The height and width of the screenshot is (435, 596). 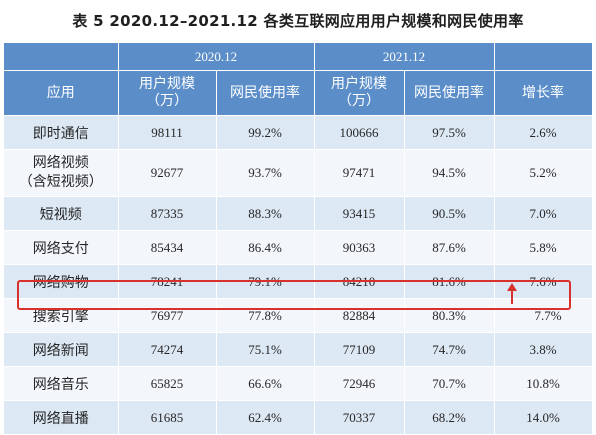 I want to click on rate-2020: 62.4%, so click(x=265, y=417).